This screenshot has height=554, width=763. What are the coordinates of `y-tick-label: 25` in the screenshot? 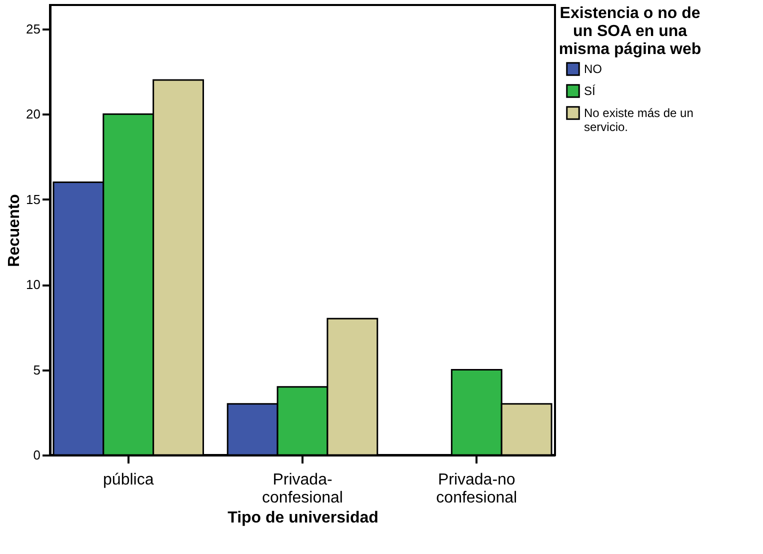 It's located at (33, 28).